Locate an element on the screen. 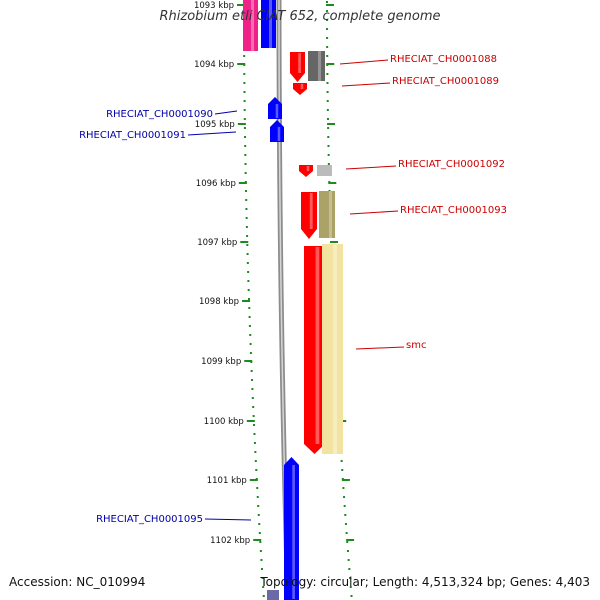 The width and height of the screenshot is (600, 600). gene-feature-ch0001089 is located at coordinates (300, 89).